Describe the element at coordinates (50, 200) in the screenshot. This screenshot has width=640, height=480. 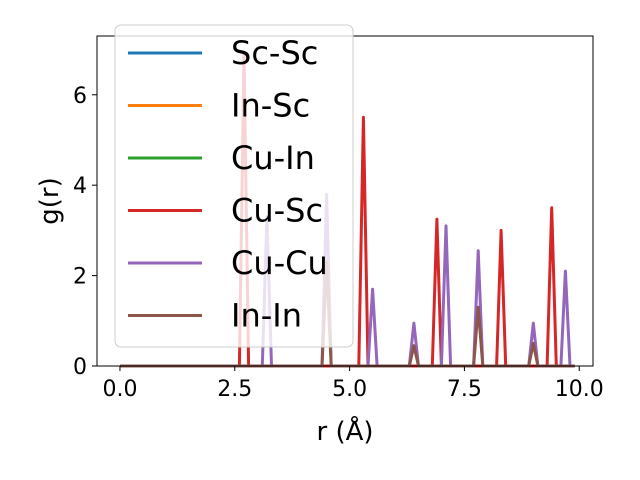
I see `y-axis-label: g(r)` at that location.